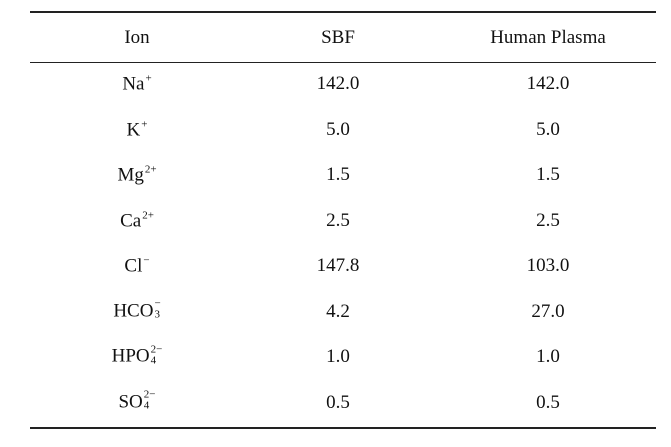 The height and width of the screenshot is (447, 671). I want to click on ion-cell: K+, so click(137, 129).